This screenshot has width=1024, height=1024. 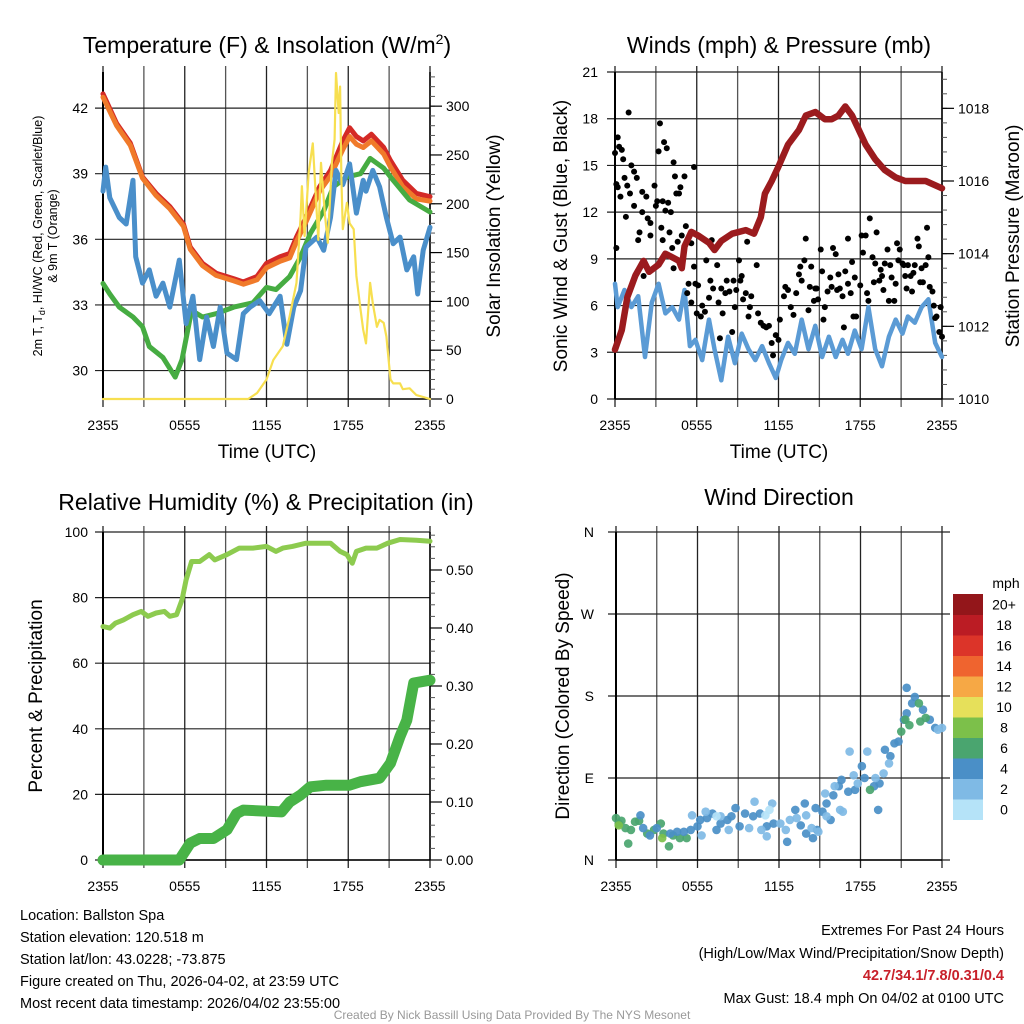 I want to click on winds-xtick-label: 1155, so click(x=778, y=425).